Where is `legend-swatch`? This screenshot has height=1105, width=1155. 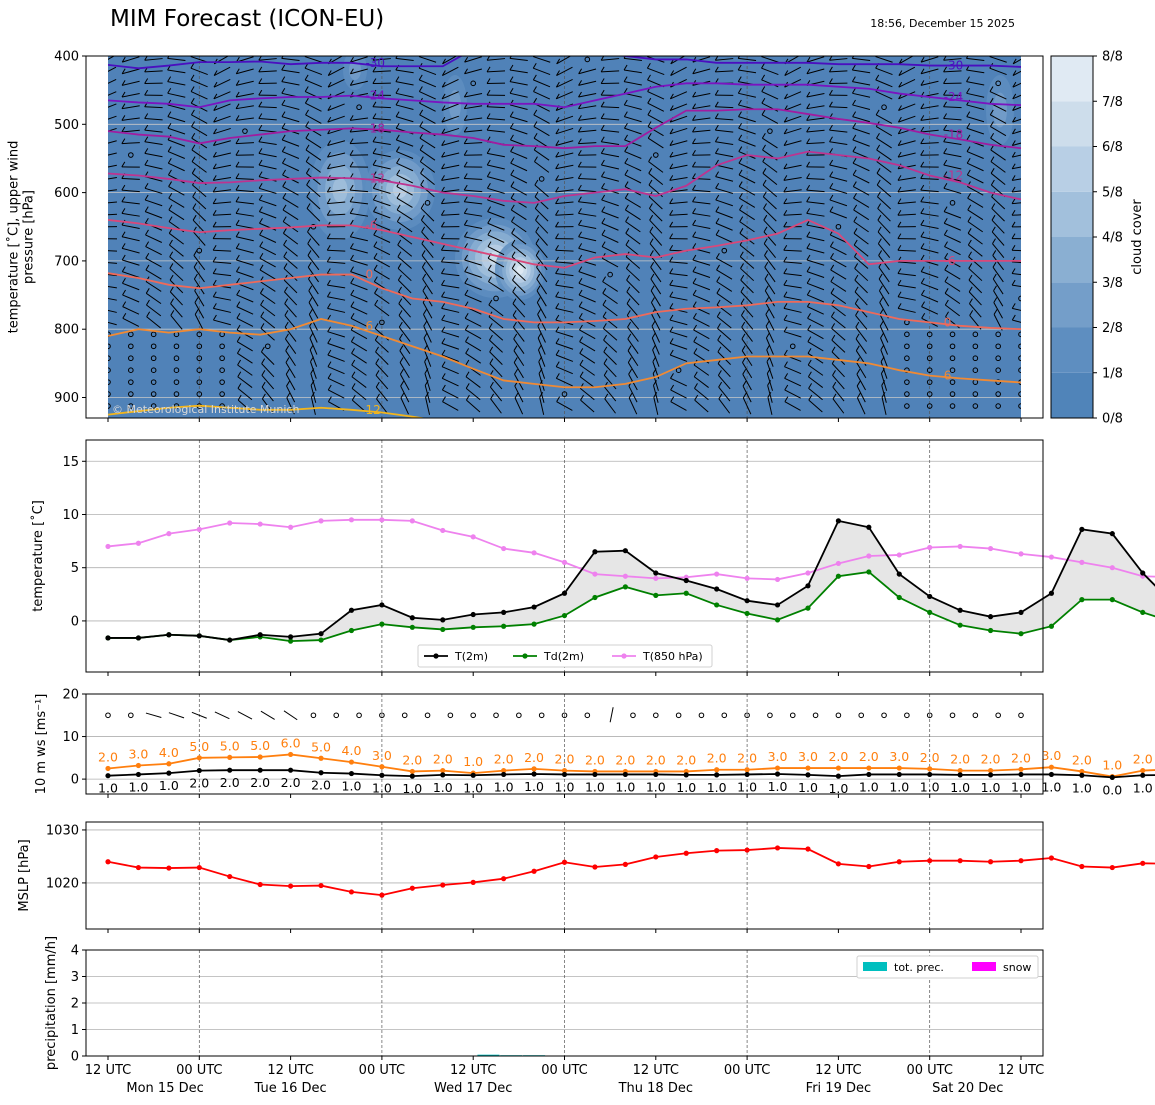 legend-swatch is located at coordinates (984, 966).